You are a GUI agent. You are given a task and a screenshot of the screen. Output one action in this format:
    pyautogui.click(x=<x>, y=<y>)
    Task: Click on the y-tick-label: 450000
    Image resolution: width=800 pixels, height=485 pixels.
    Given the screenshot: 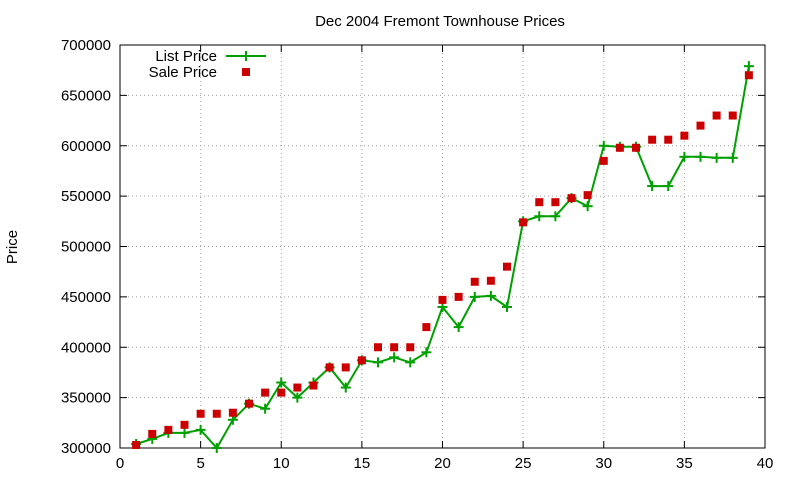 What is the action you would take?
    pyautogui.click(x=86, y=297)
    